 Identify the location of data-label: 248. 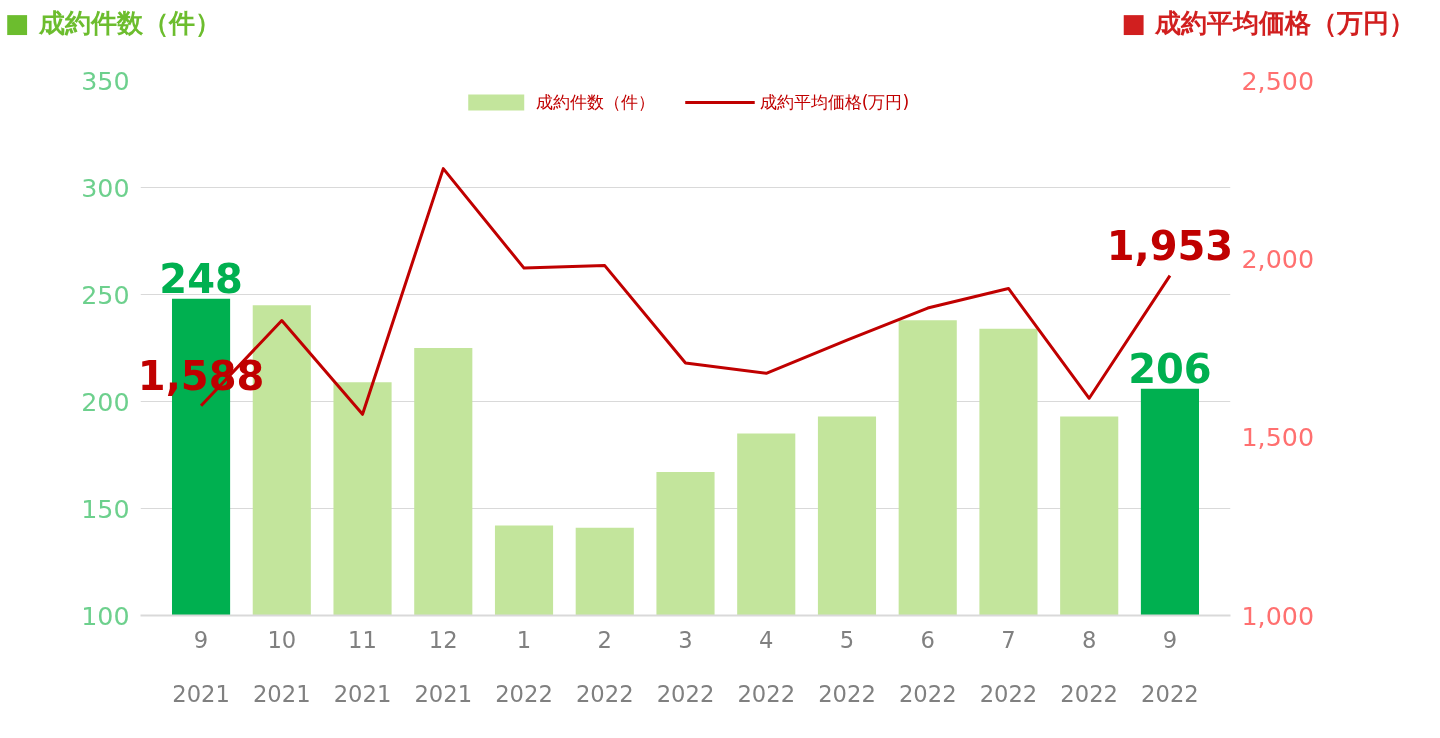
(201, 278).